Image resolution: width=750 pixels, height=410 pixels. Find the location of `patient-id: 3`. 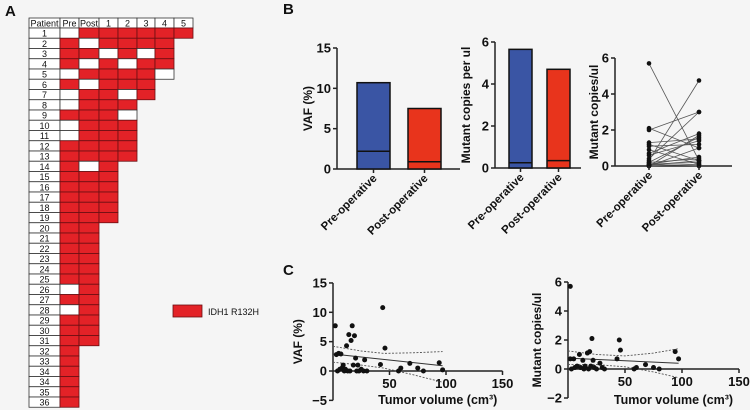

patient-id: 3 is located at coordinates (44, 54).